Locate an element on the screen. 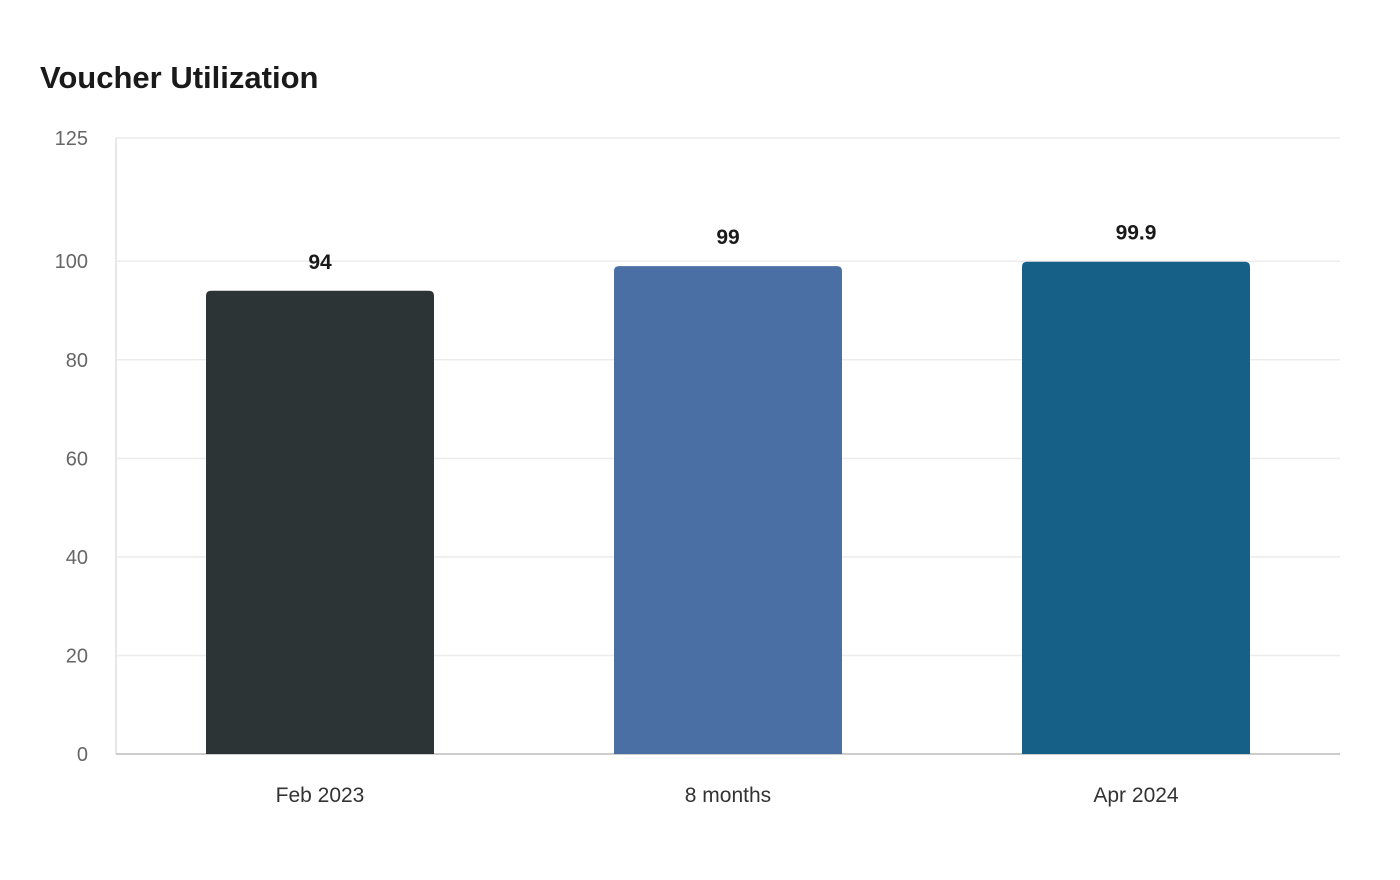 This screenshot has height=880, width=1400. x-tick-label: 8 months is located at coordinates (728, 795).